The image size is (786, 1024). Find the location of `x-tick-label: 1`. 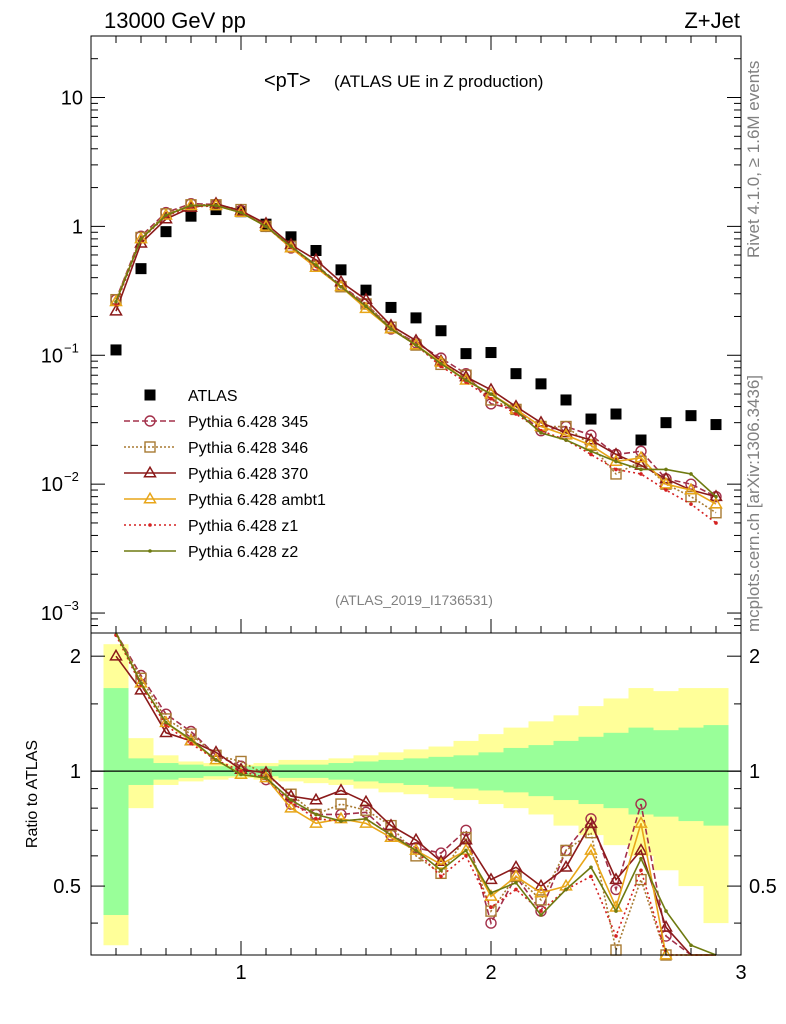

x-tick-label: 1 is located at coordinates (240, 973).